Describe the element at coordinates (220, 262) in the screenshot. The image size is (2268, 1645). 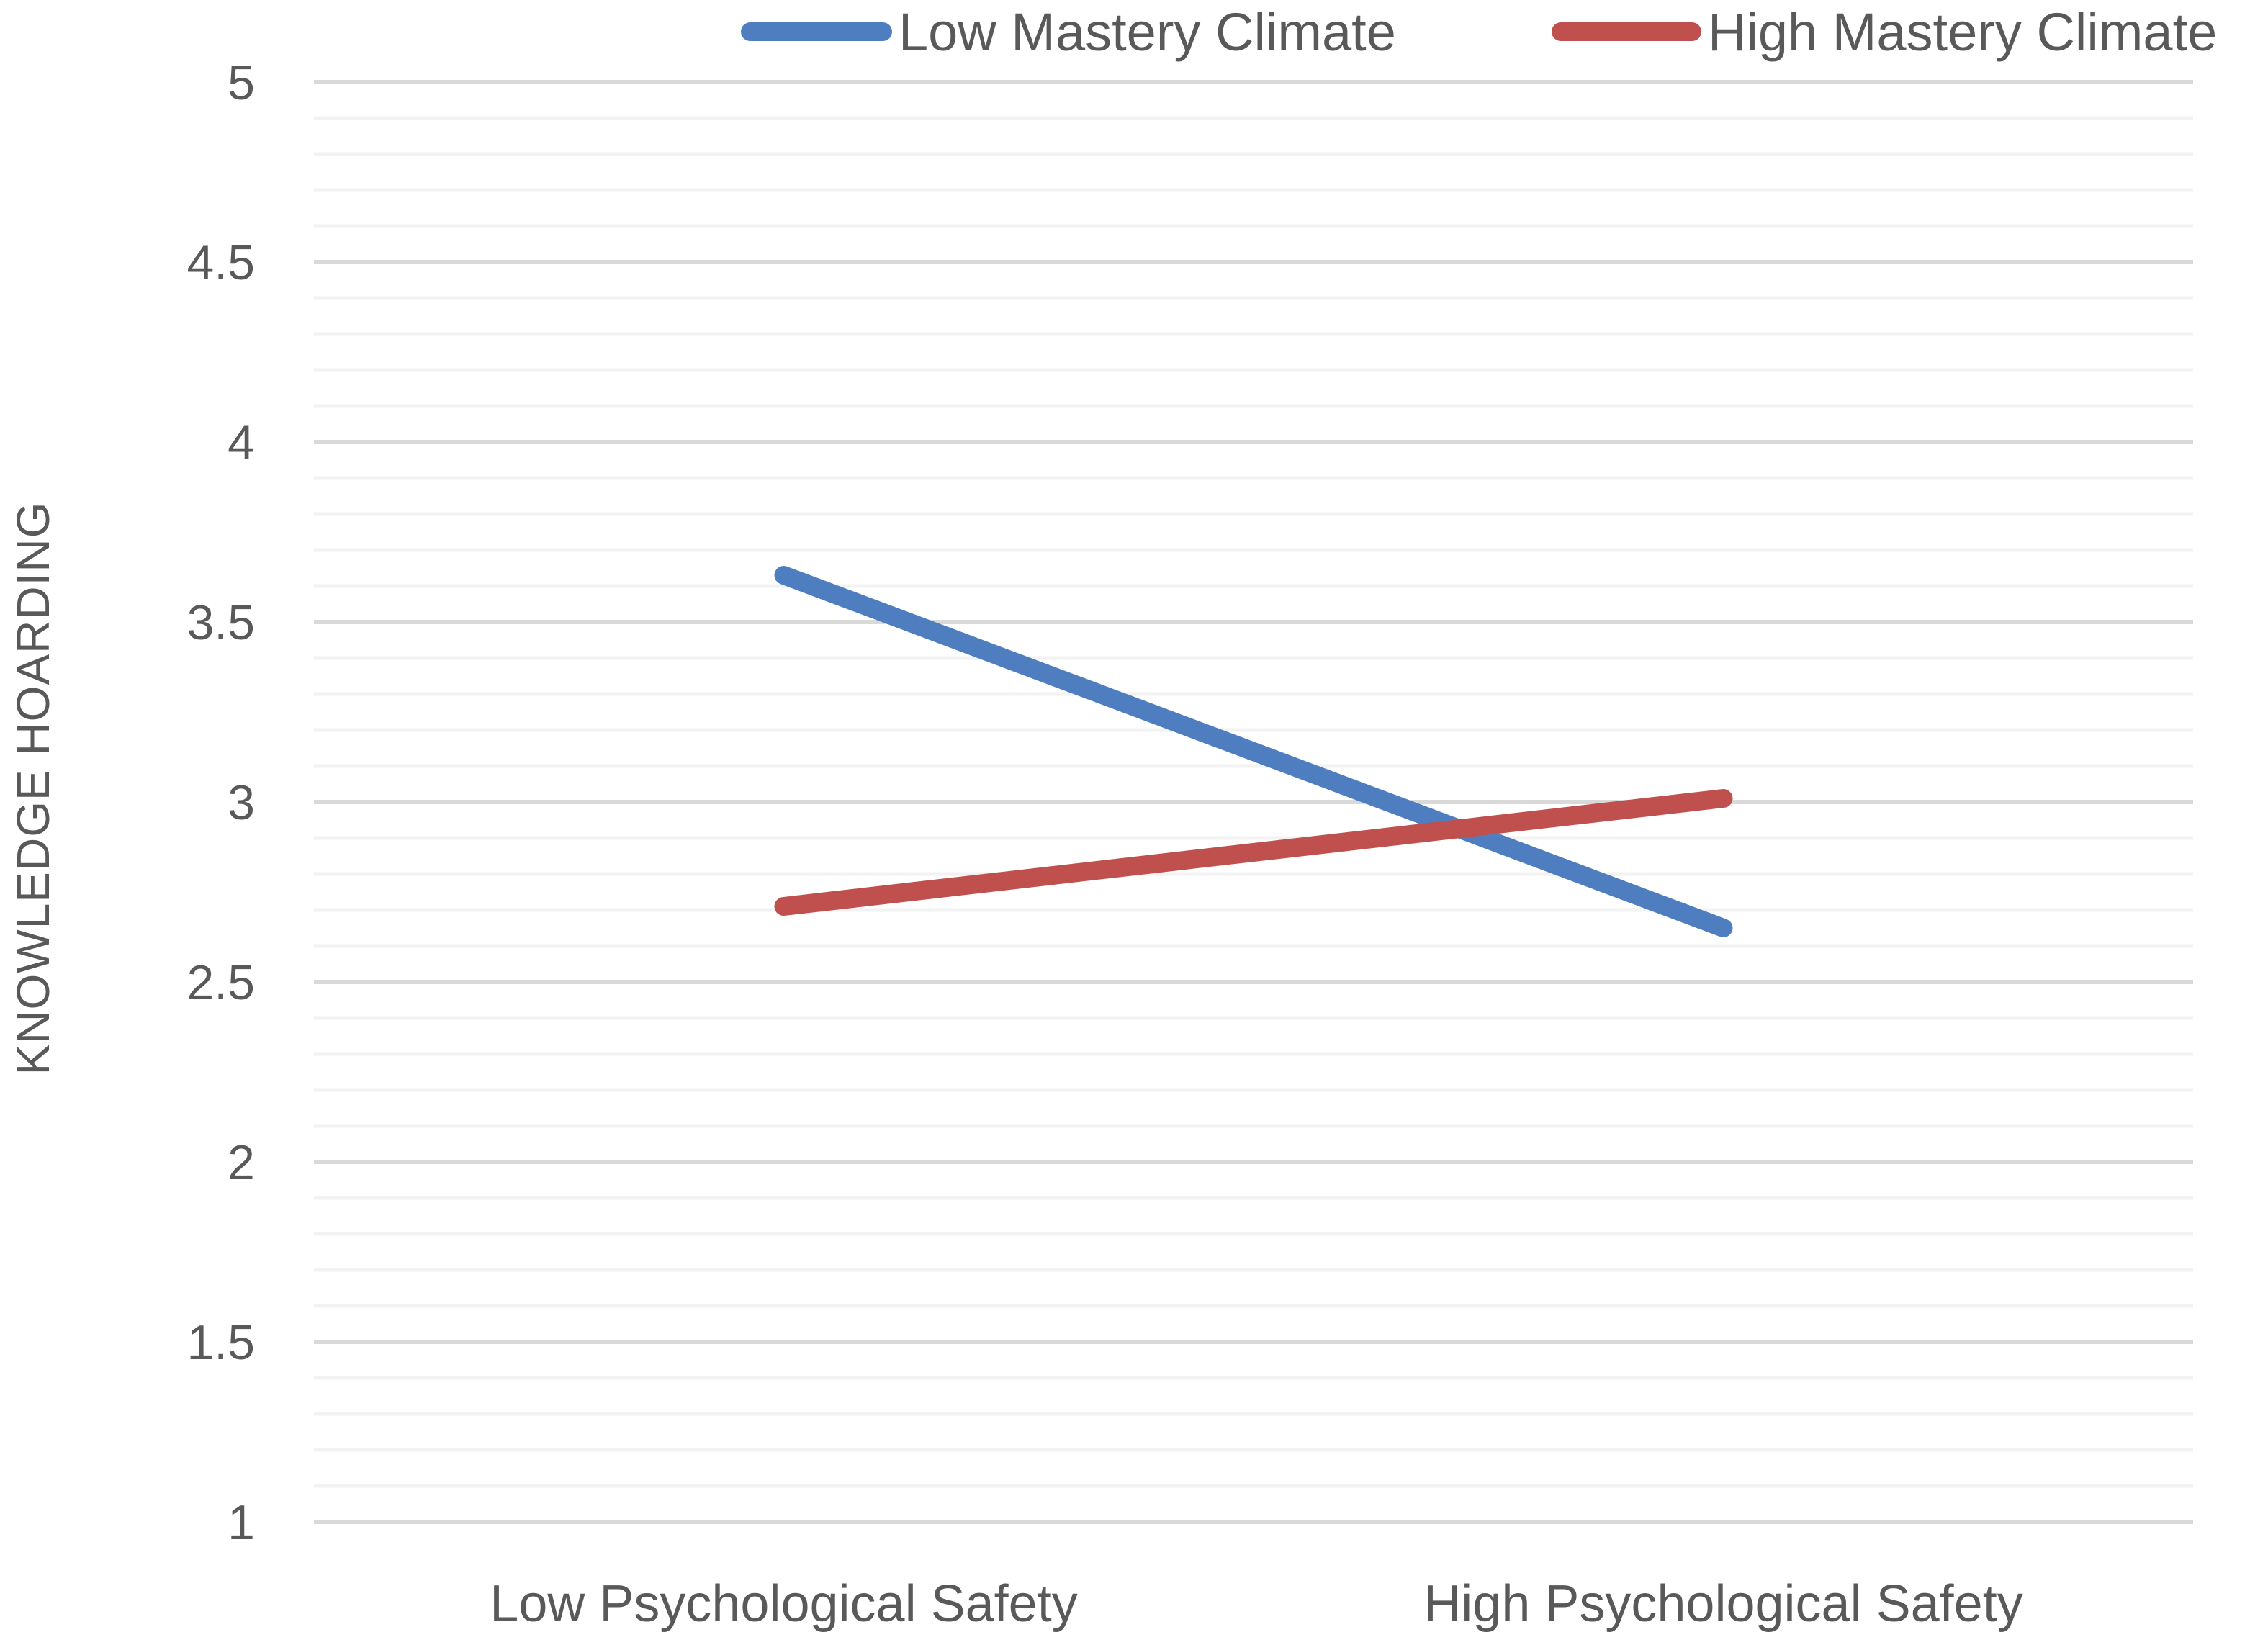
I see `y-tick-label: 4.5` at that location.